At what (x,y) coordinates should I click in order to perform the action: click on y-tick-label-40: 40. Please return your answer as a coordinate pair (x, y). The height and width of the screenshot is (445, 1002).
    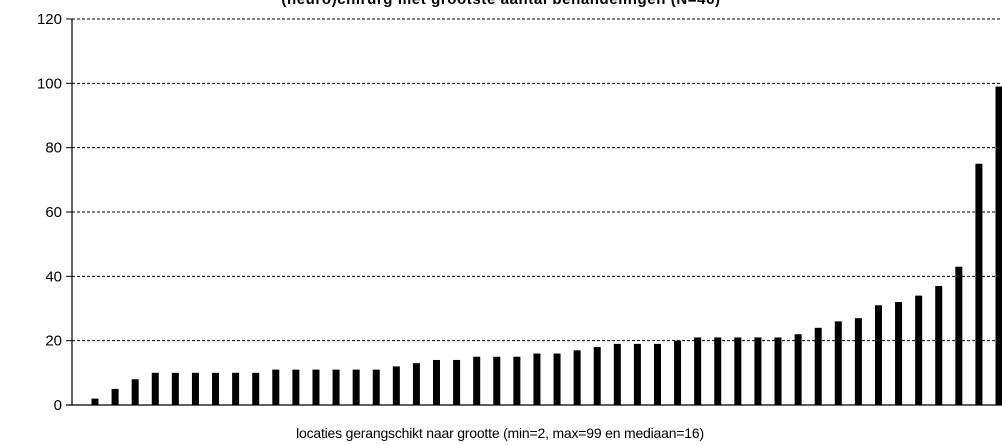
    Looking at the image, I should click on (53, 276).